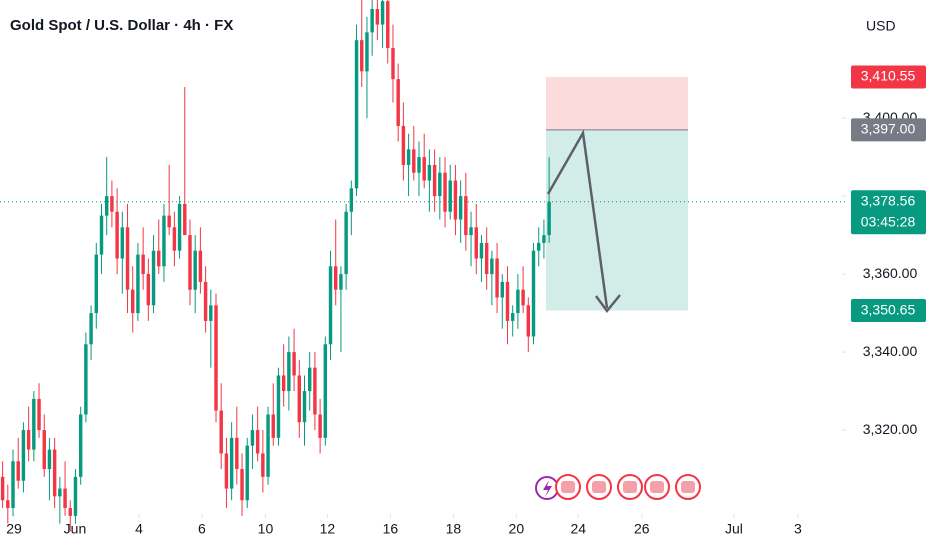 This screenshot has height=550, width=932. I want to click on x-tick-label: 29, so click(14, 529).